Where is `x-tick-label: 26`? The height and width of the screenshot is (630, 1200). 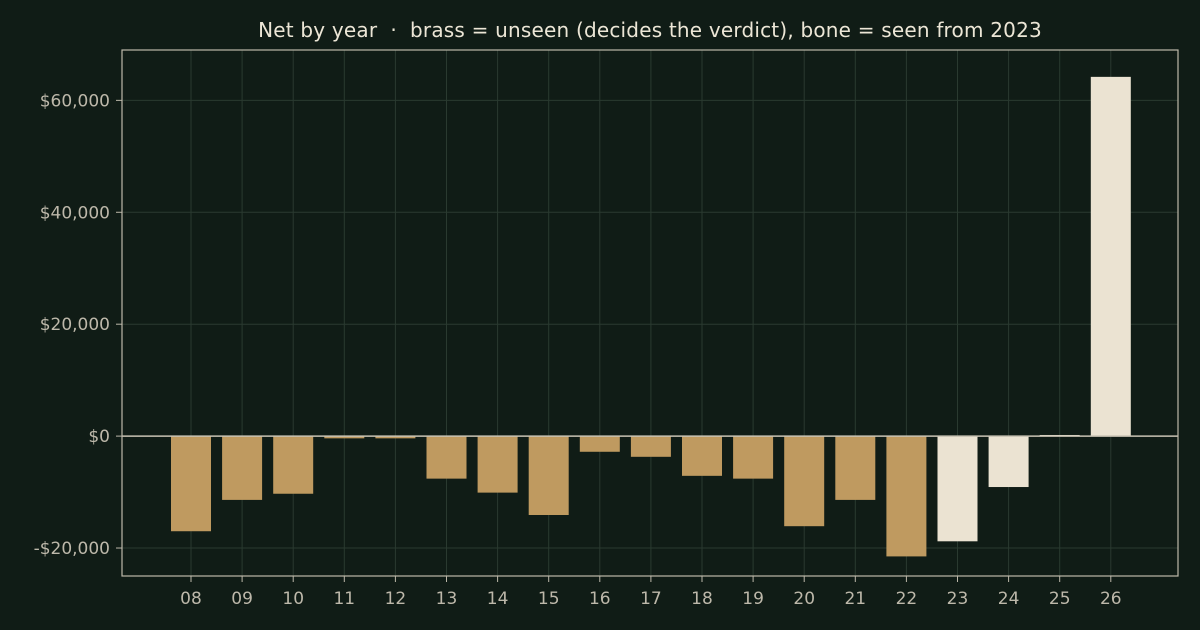 x-tick-label: 26 is located at coordinates (1111, 599).